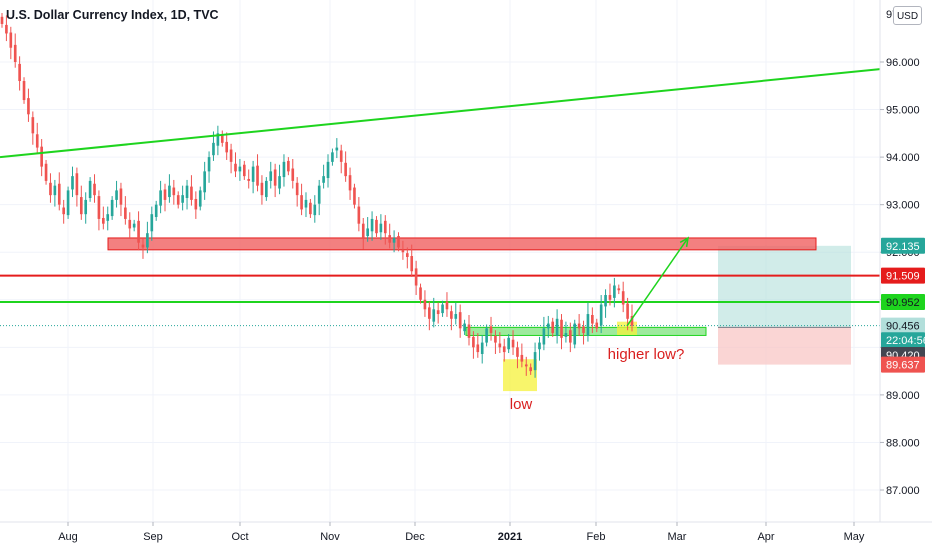 This screenshot has width=932, height=550. What do you see at coordinates (627, 328) in the screenshot?
I see `higher-low-highlight` at bounding box center [627, 328].